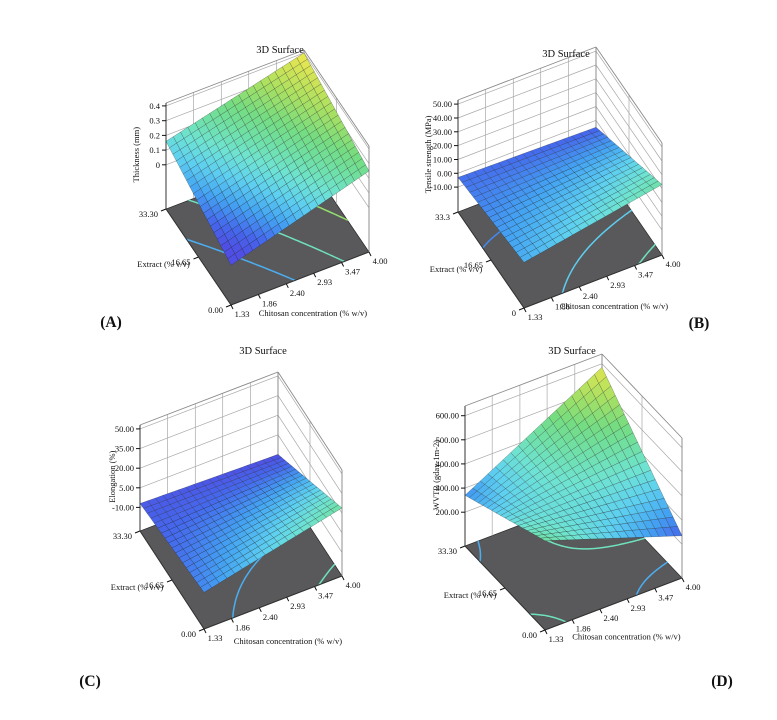 This screenshot has height=720, width=777. What do you see at coordinates (242, 314) in the screenshot?
I see `x-tick-label-A: 1.33` at bounding box center [242, 314].